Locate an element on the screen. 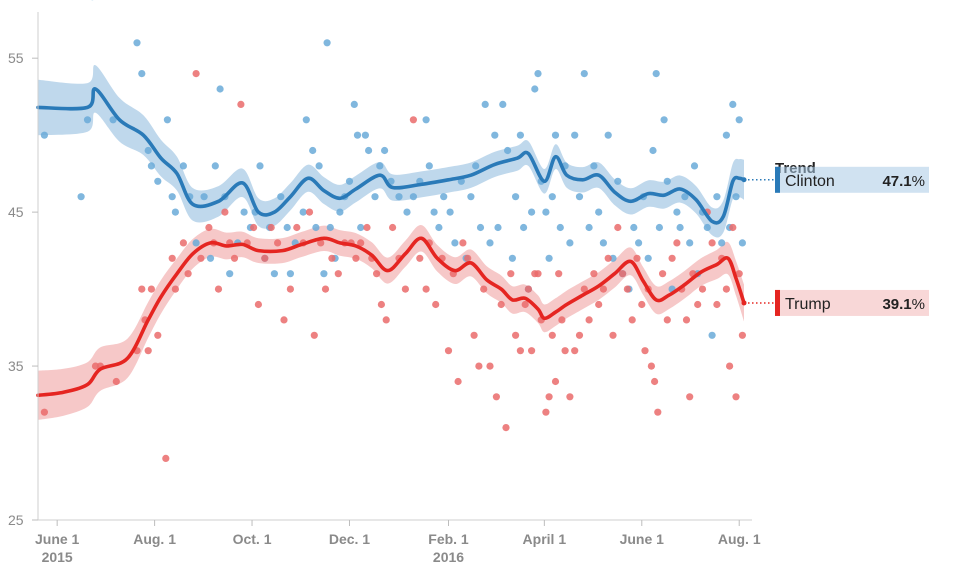  legend-item-trump: Trump 39.1% is located at coordinates (835, 302).